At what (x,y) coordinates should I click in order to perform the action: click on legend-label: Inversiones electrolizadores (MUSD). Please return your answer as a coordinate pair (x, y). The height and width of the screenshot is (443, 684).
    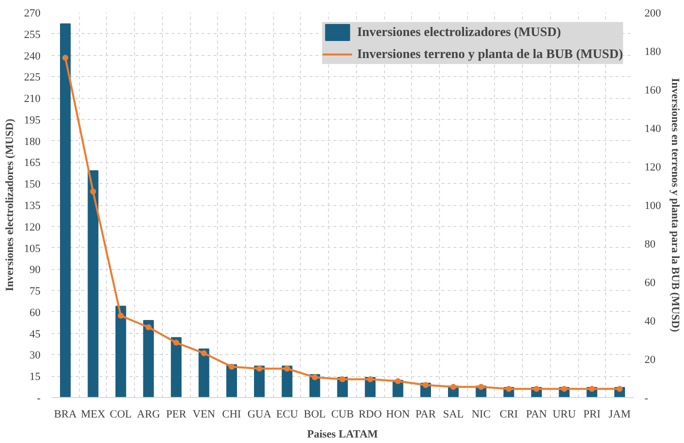
    Looking at the image, I should click on (459, 32).